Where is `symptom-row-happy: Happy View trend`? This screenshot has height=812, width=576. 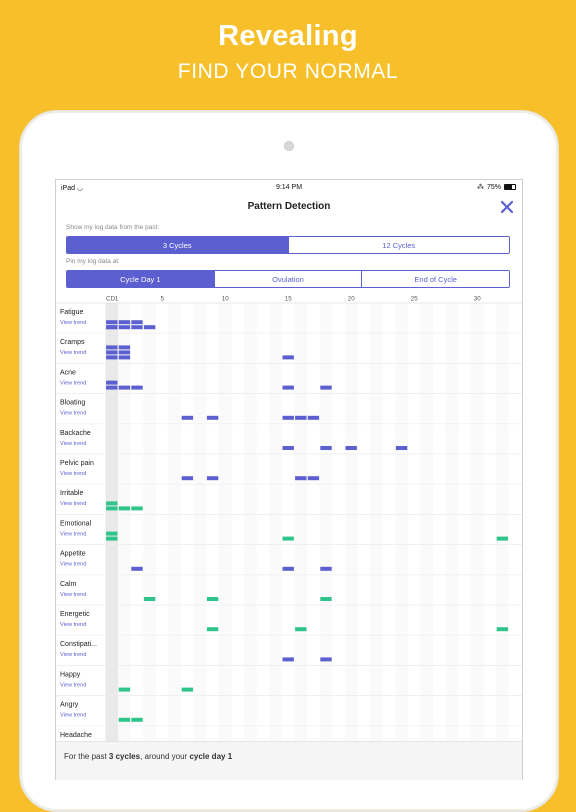 symptom-row-happy: Happy View trend is located at coordinates (289, 683).